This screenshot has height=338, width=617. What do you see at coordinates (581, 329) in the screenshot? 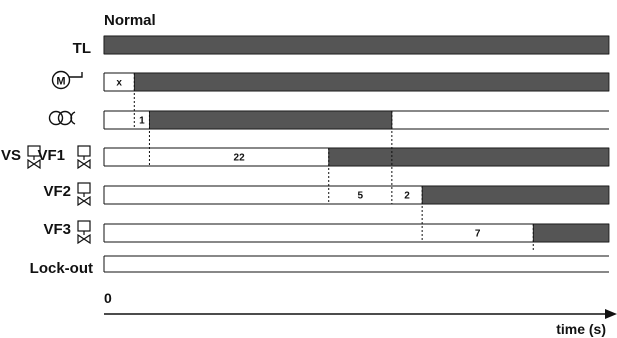
I see `time-axis-label: time (s)` at bounding box center [581, 329].